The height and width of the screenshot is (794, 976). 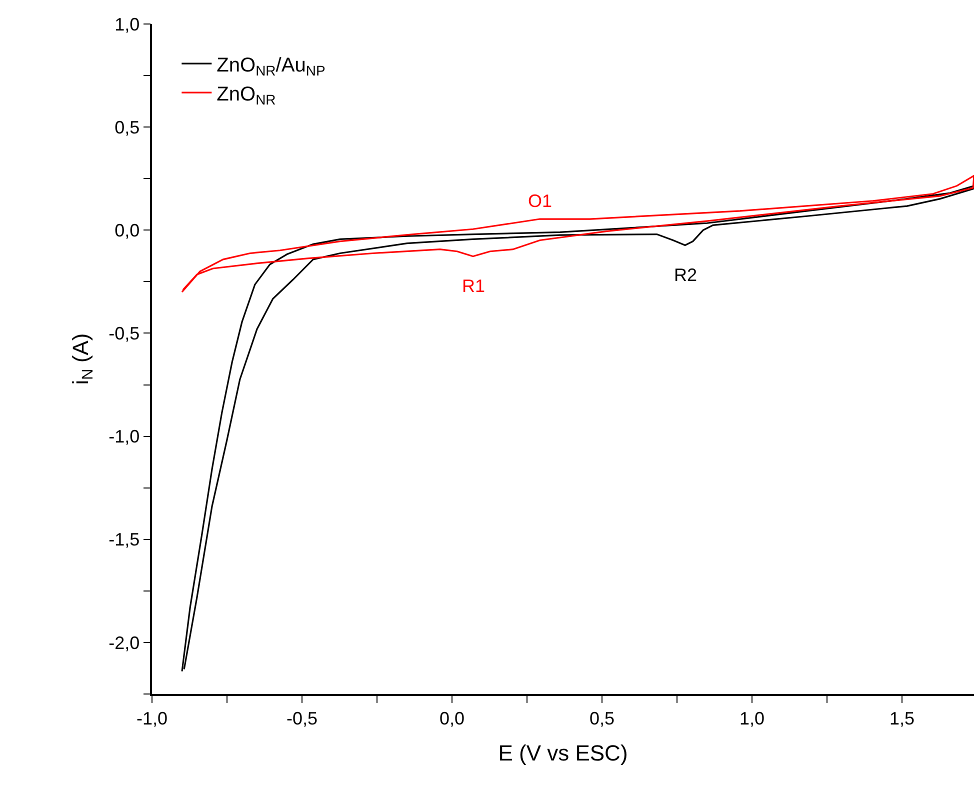 I want to click on y-tick-label: -1,0, so click(x=124, y=436).